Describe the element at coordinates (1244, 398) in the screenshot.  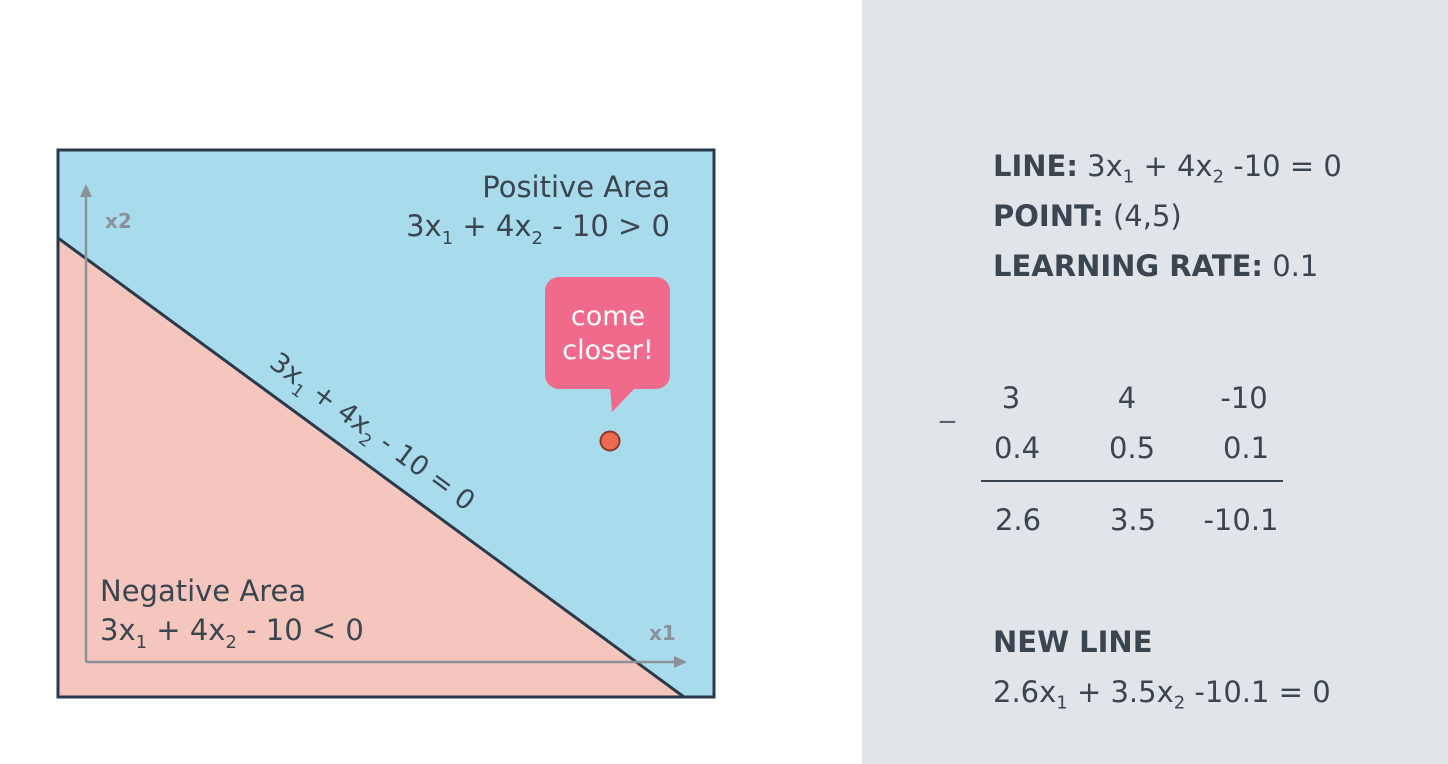
I see `row1-bias: -10` at that location.